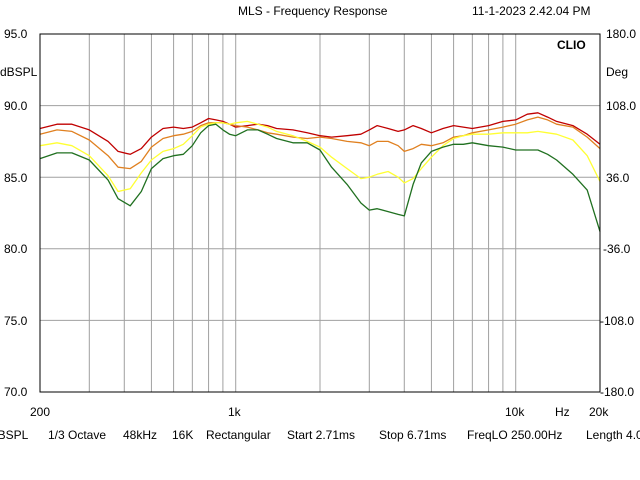  What do you see at coordinates (621, 106) in the screenshot?
I see `y2-tick-label: 108.0` at bounding box center [621, 106].